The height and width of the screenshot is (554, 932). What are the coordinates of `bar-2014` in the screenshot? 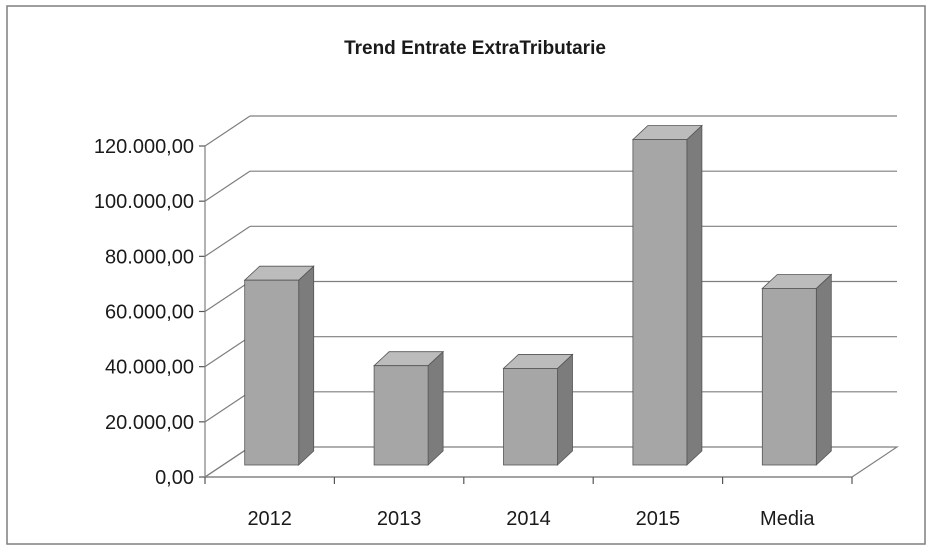 It's located at (538, 409).